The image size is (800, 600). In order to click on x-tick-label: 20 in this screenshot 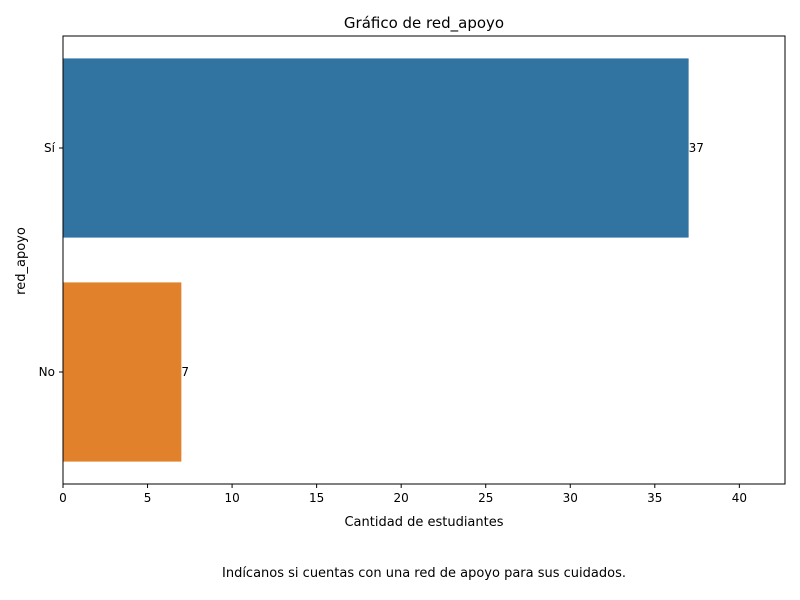, I will do `click(401, 498)`.